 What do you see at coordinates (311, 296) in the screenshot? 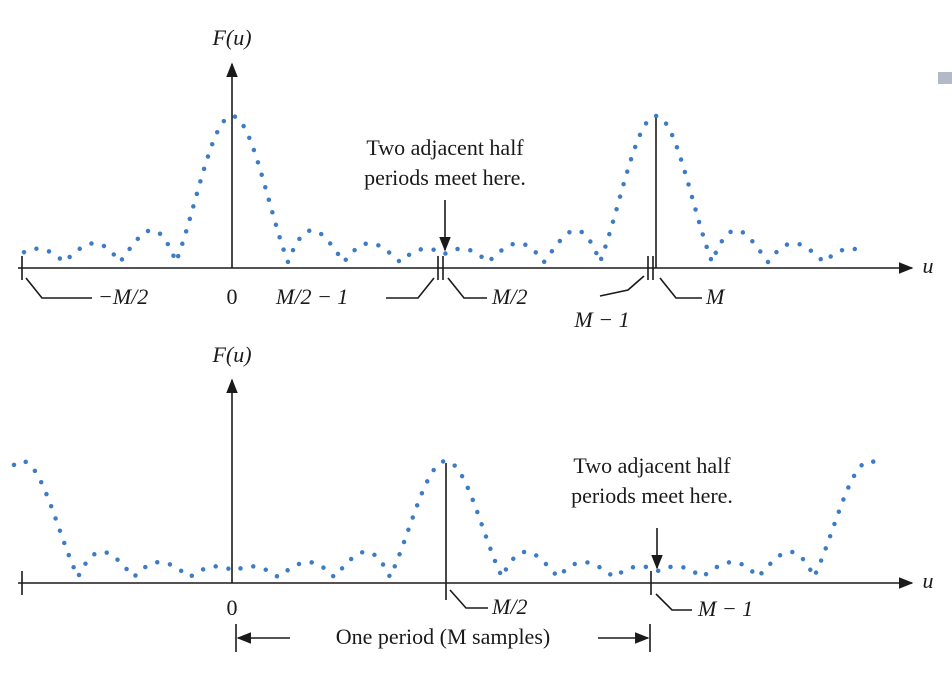
I see `tick-label: M/2 − 1` at bounding box center [311, 296].